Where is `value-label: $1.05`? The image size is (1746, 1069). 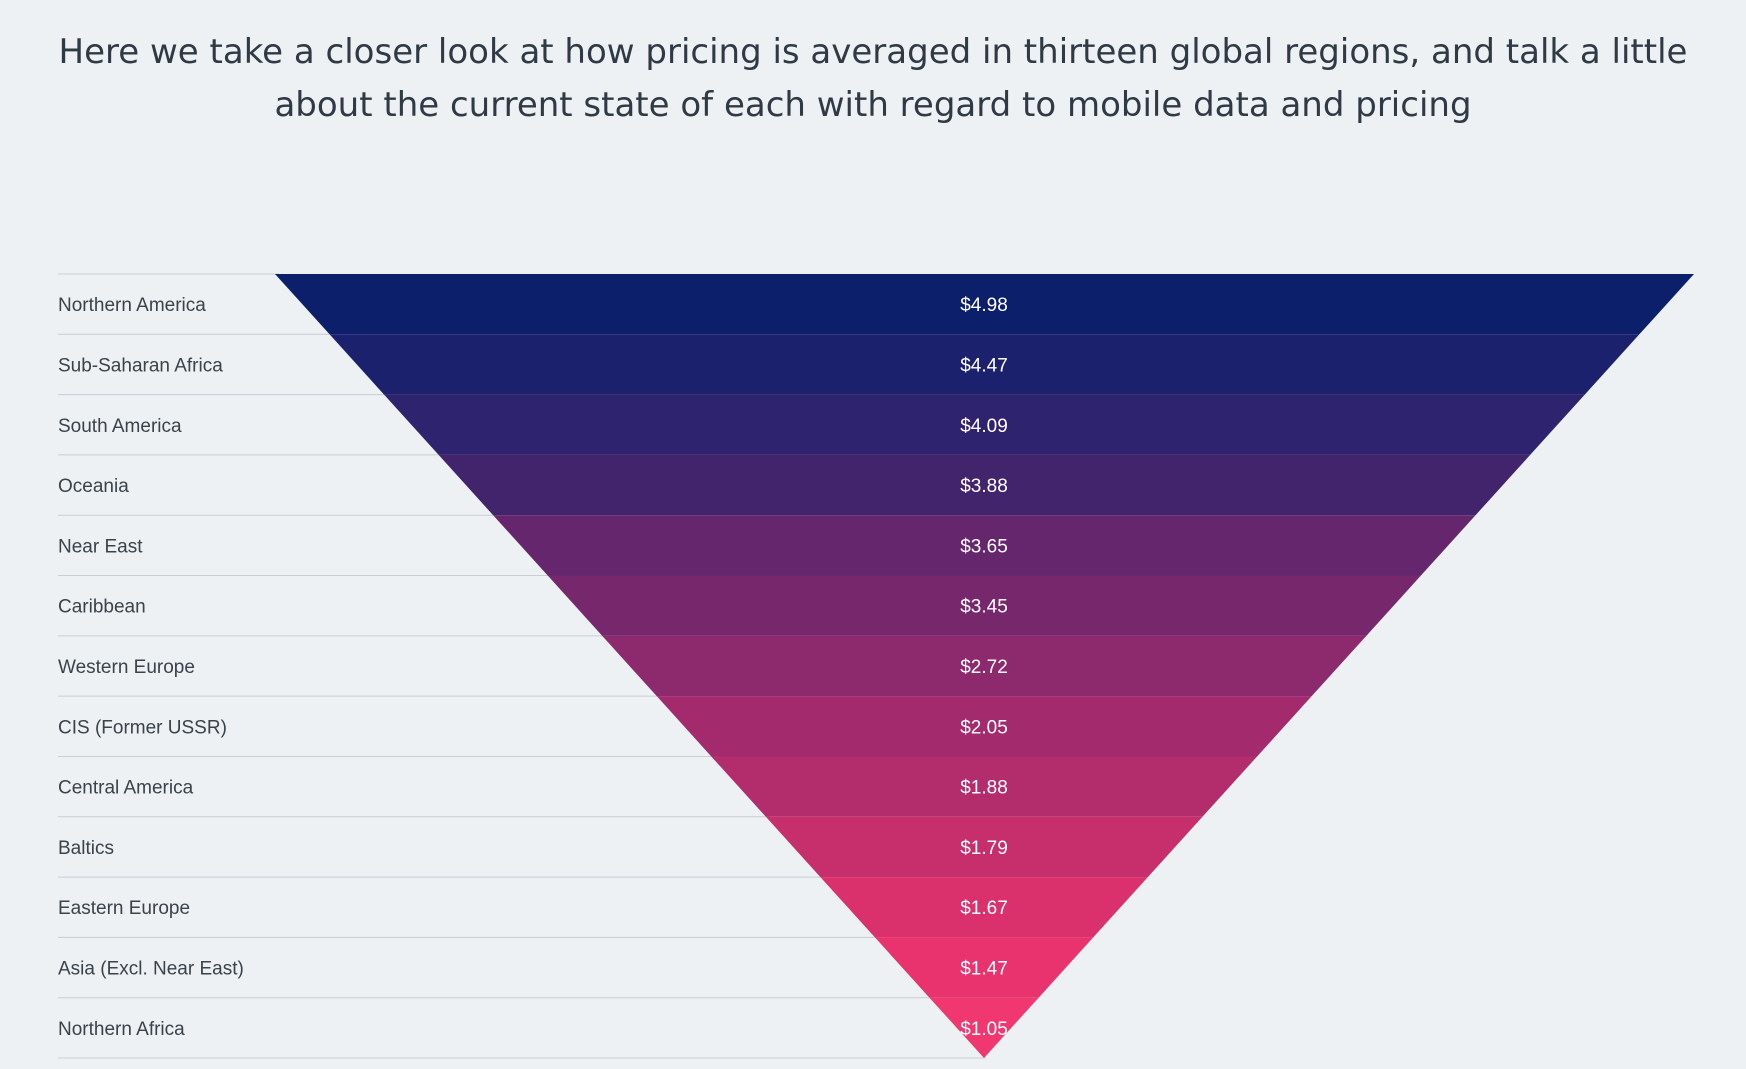
value-label: $1.05 is located at coordinates (984, 1029).